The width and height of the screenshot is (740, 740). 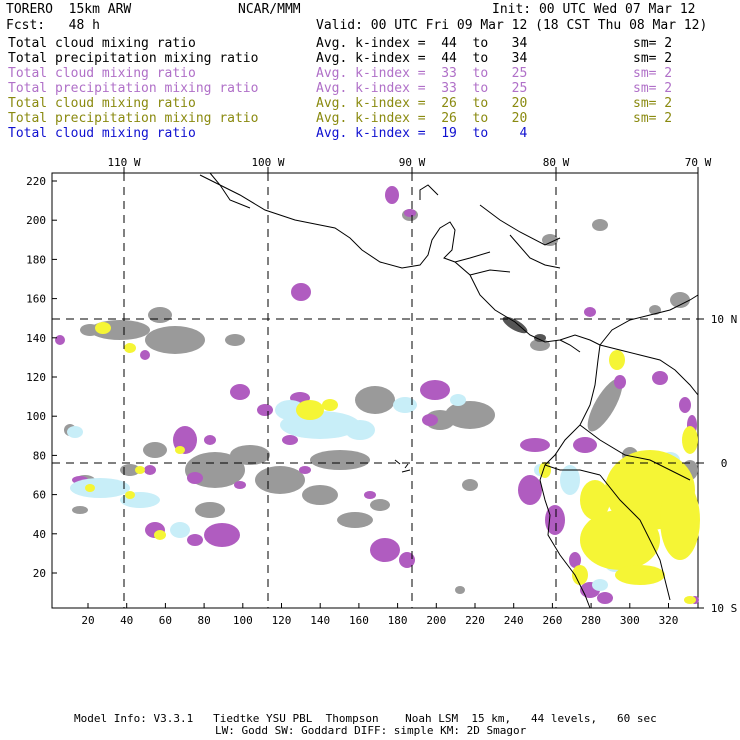 I want to click on y-tick-label: 140, so click(x=36, y=338).